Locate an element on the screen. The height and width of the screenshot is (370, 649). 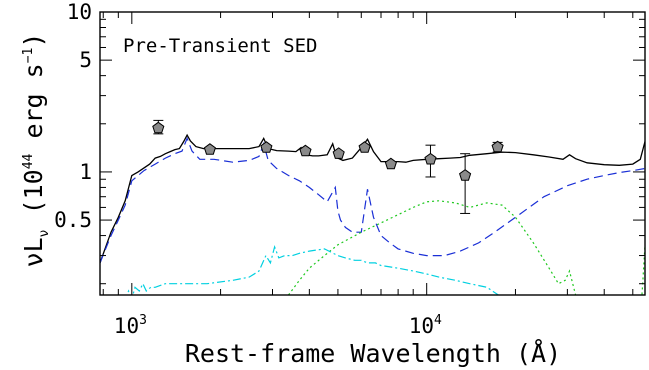
y-title-symbol: νL is located at coordinates (33, 252).